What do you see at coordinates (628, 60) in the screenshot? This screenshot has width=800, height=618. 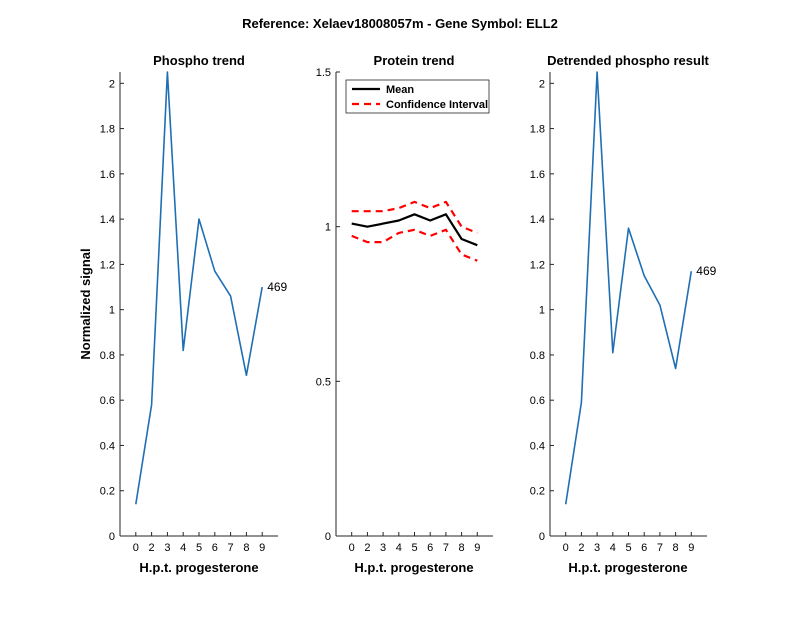 I see `panel-title: Detrended phospho result` at bounding box center [628, 60].